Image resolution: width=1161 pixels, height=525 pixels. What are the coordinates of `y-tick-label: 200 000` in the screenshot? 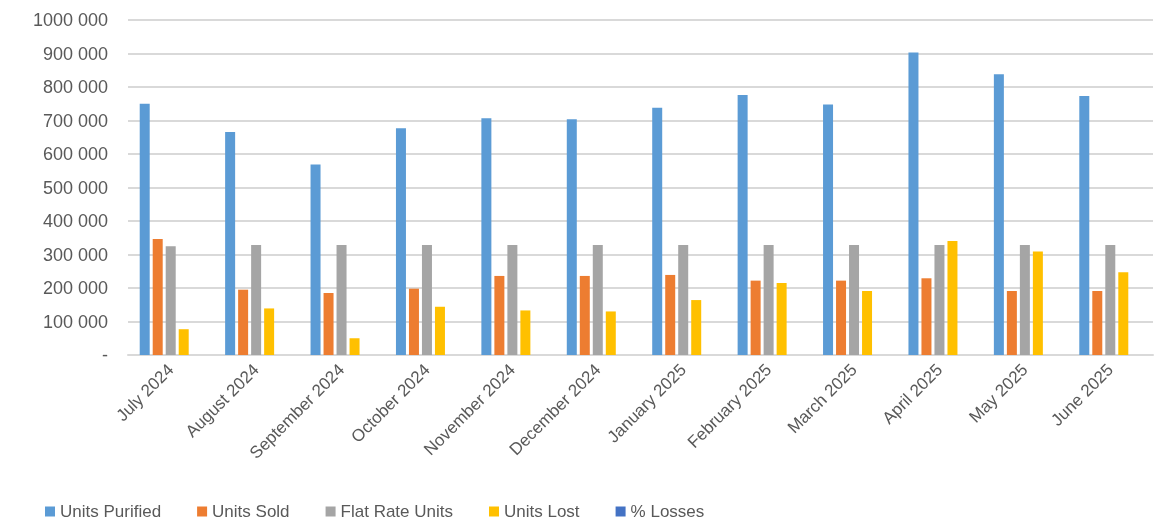 It's located at (75, 288).